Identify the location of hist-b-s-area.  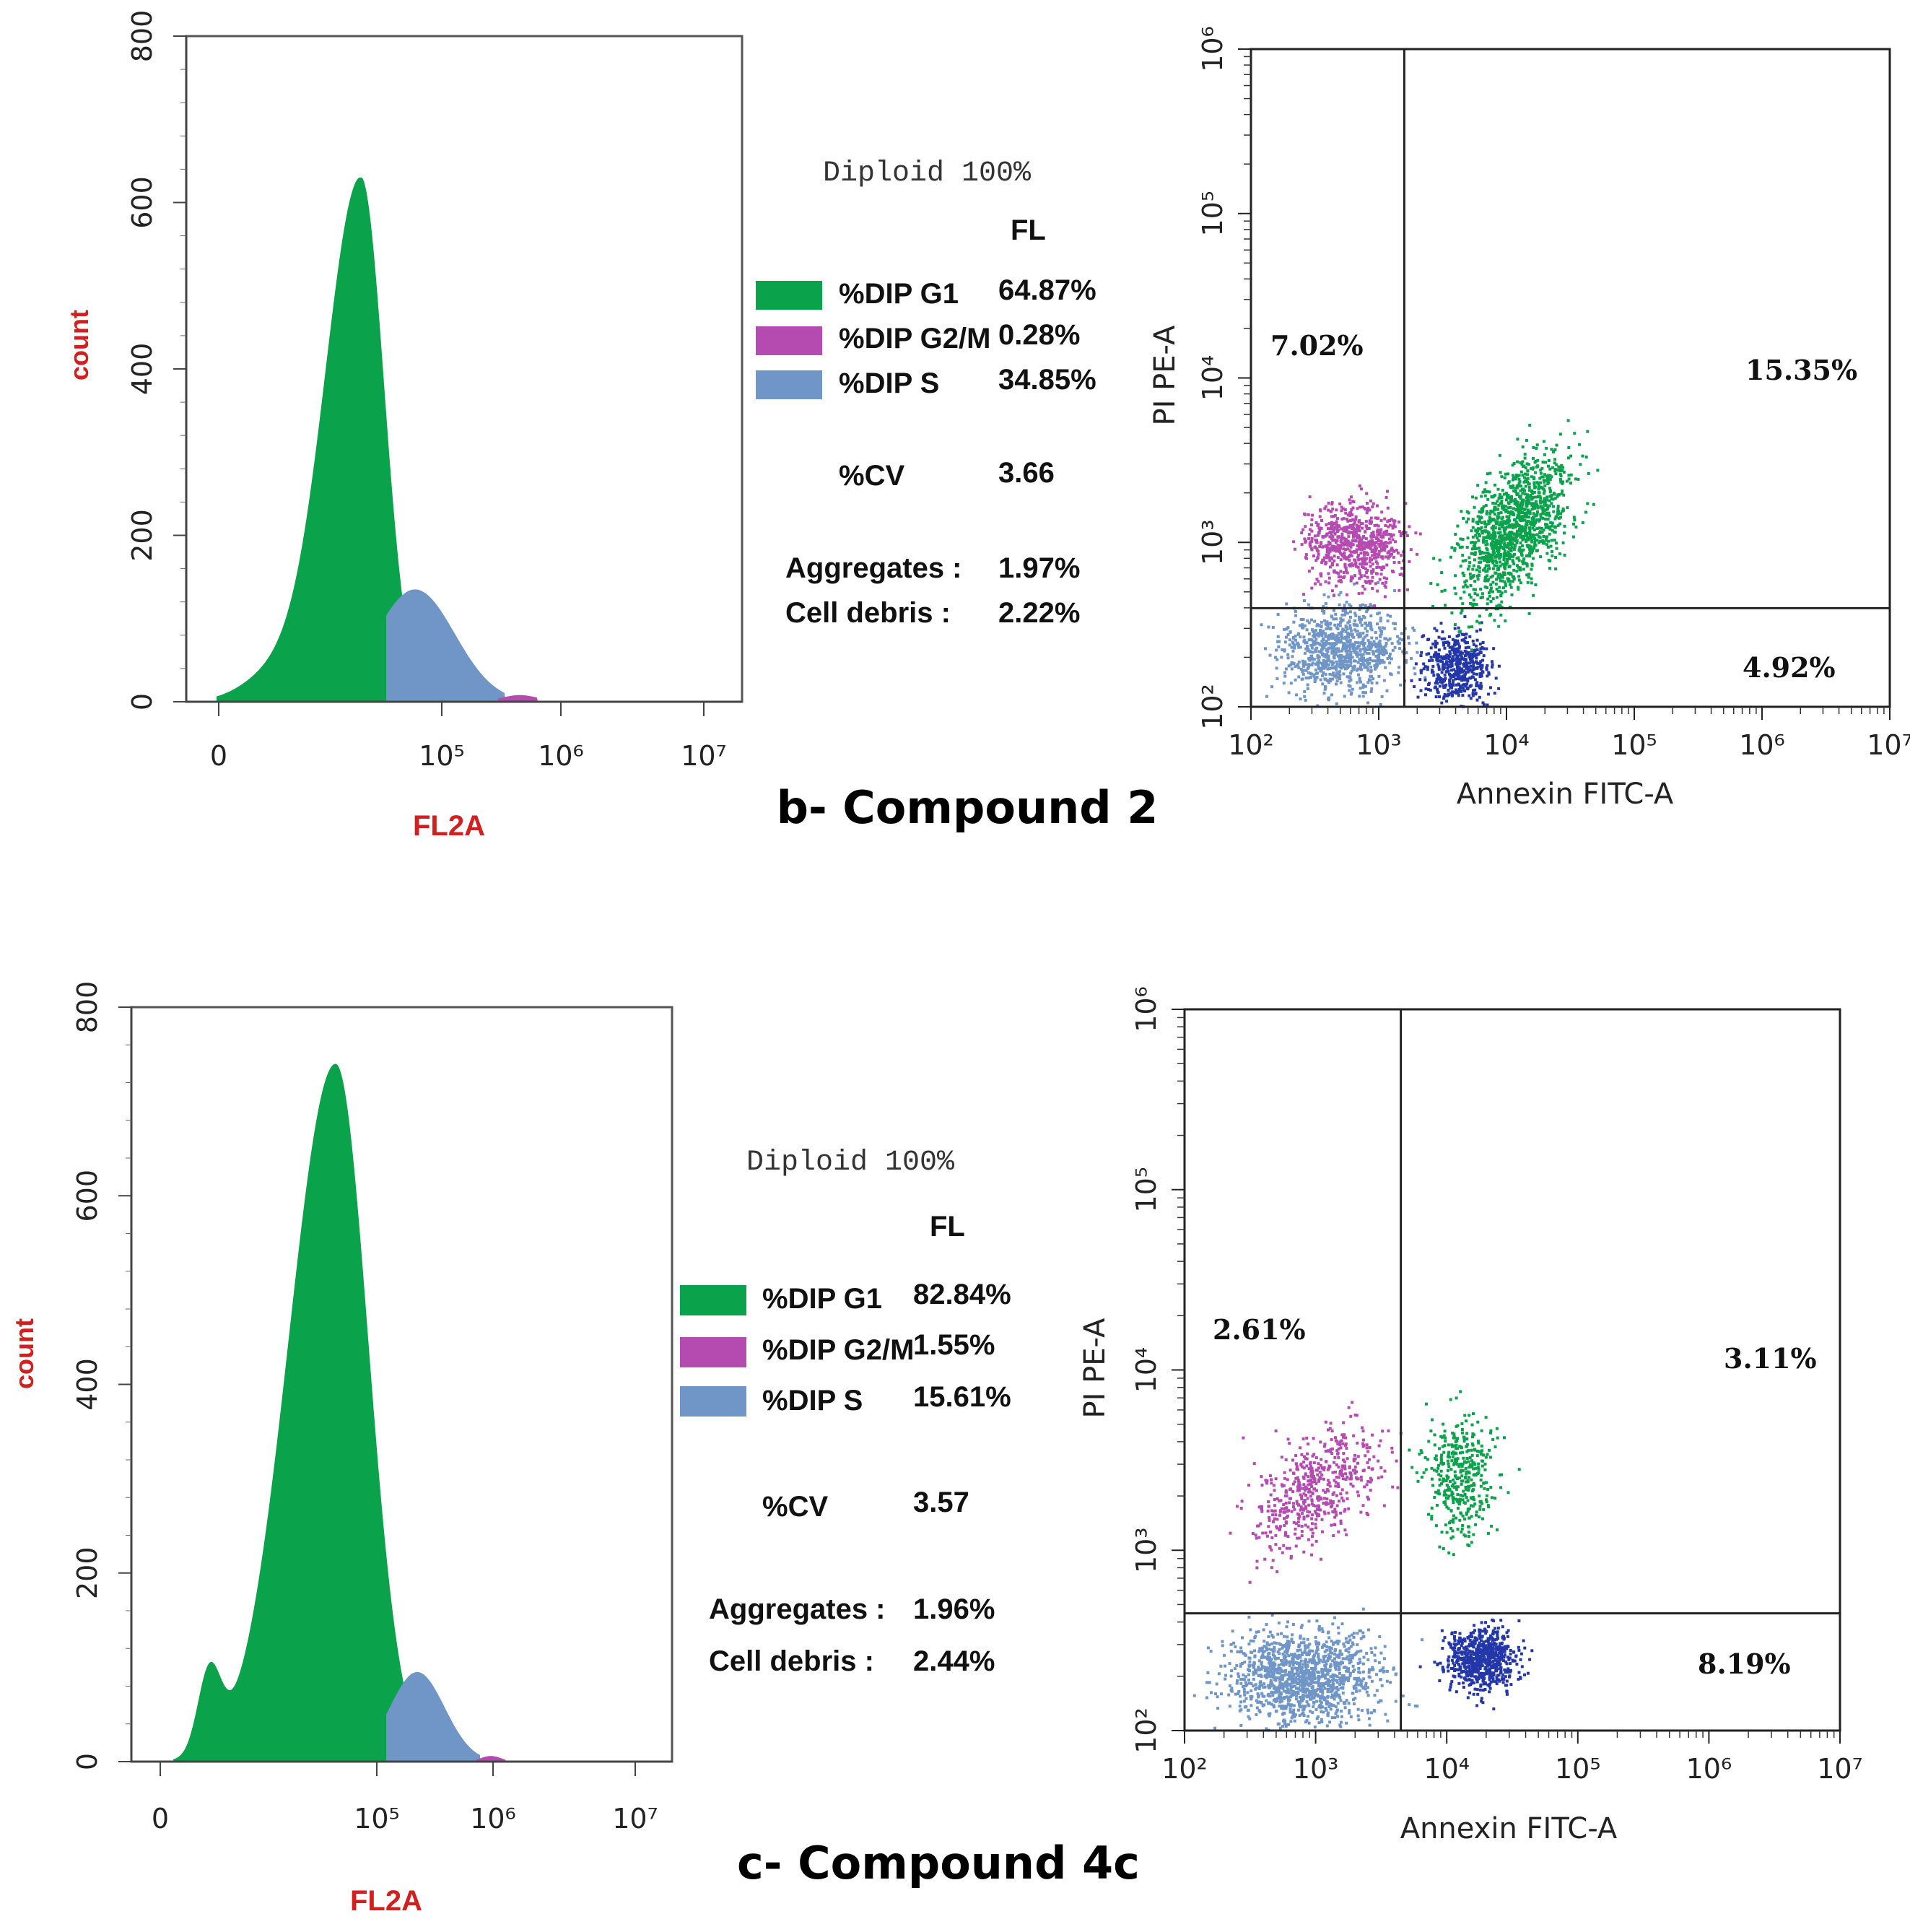
(445, 645).